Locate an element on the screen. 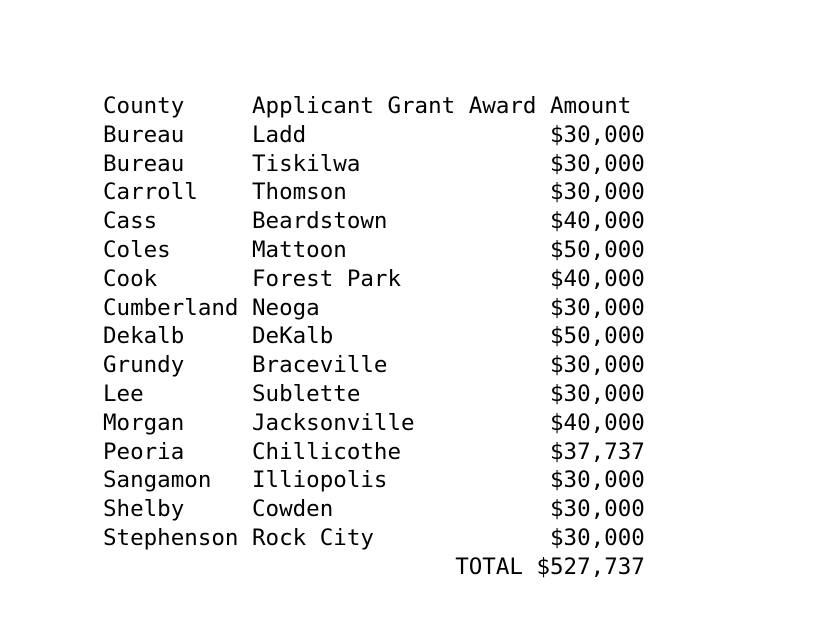 The image size is (826, 640). county-cell: Morgan is located at coordinates (144, 422).